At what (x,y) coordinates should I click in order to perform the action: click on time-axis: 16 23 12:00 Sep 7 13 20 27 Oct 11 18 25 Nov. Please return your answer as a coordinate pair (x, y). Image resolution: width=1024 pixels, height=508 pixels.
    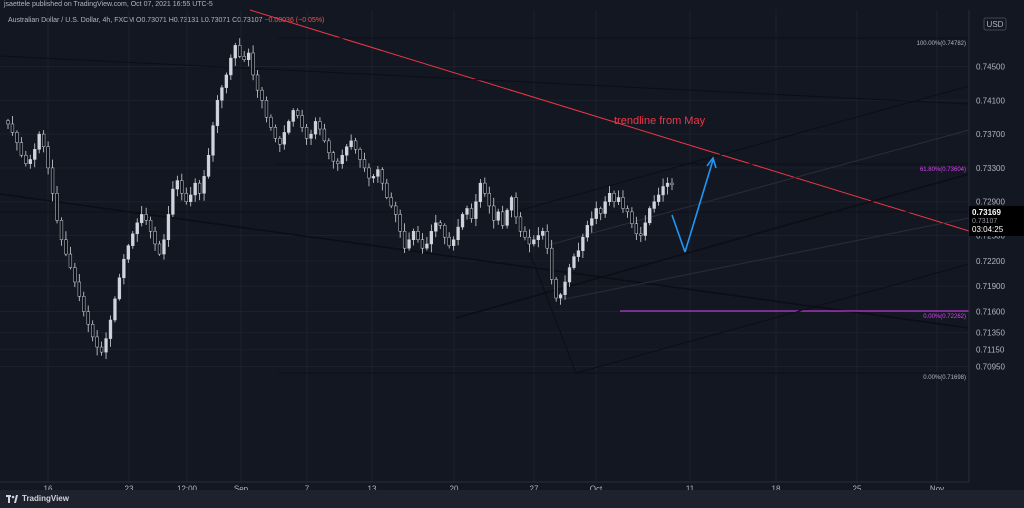
    Looking at the image, I should click on (494, 487).